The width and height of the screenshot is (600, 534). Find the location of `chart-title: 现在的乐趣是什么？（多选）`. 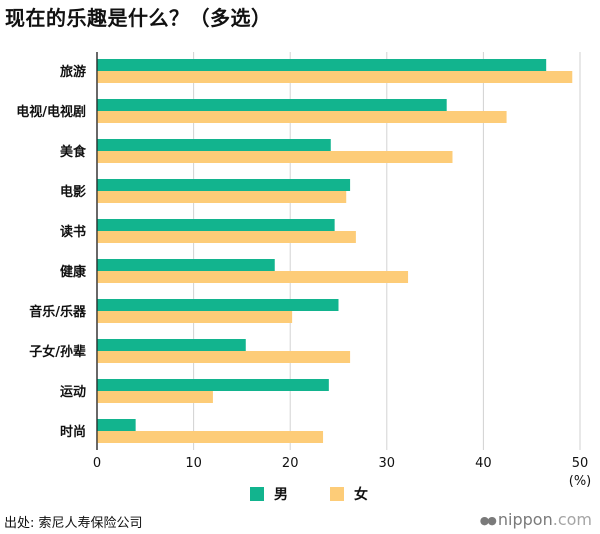

chart-title: 现在的乐趣是什么？（多选） is located at coordinates (138, 18).